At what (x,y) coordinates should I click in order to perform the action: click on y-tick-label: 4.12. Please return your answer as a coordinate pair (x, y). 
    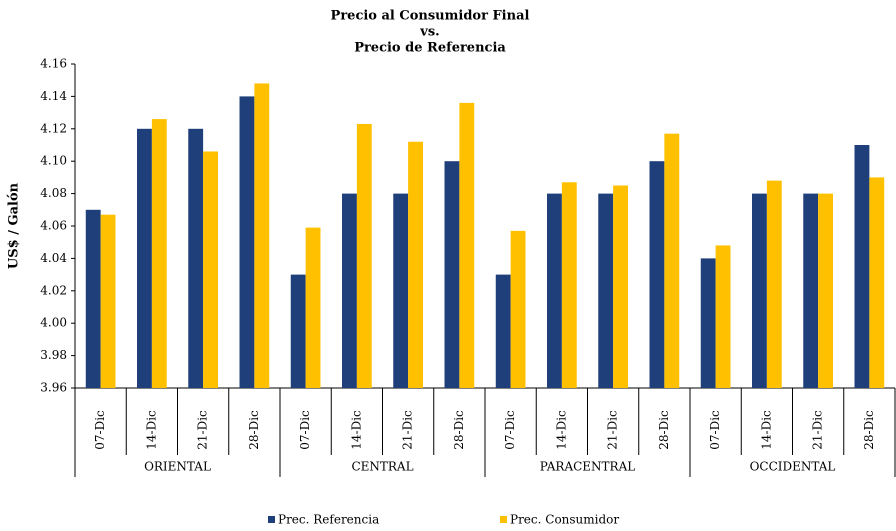
    Looking at the image, I should click on (53, 128).